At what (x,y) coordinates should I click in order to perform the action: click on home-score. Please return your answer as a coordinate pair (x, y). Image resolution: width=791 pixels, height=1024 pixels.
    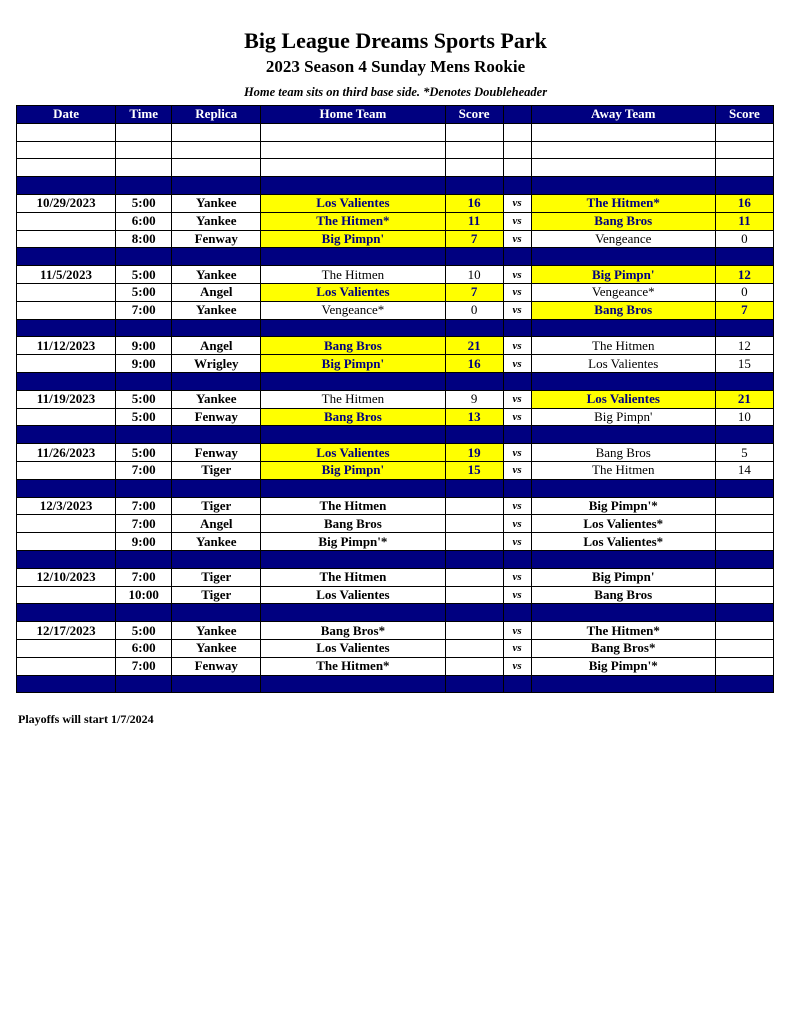
    Looking at the image, I should click on (474, 541).